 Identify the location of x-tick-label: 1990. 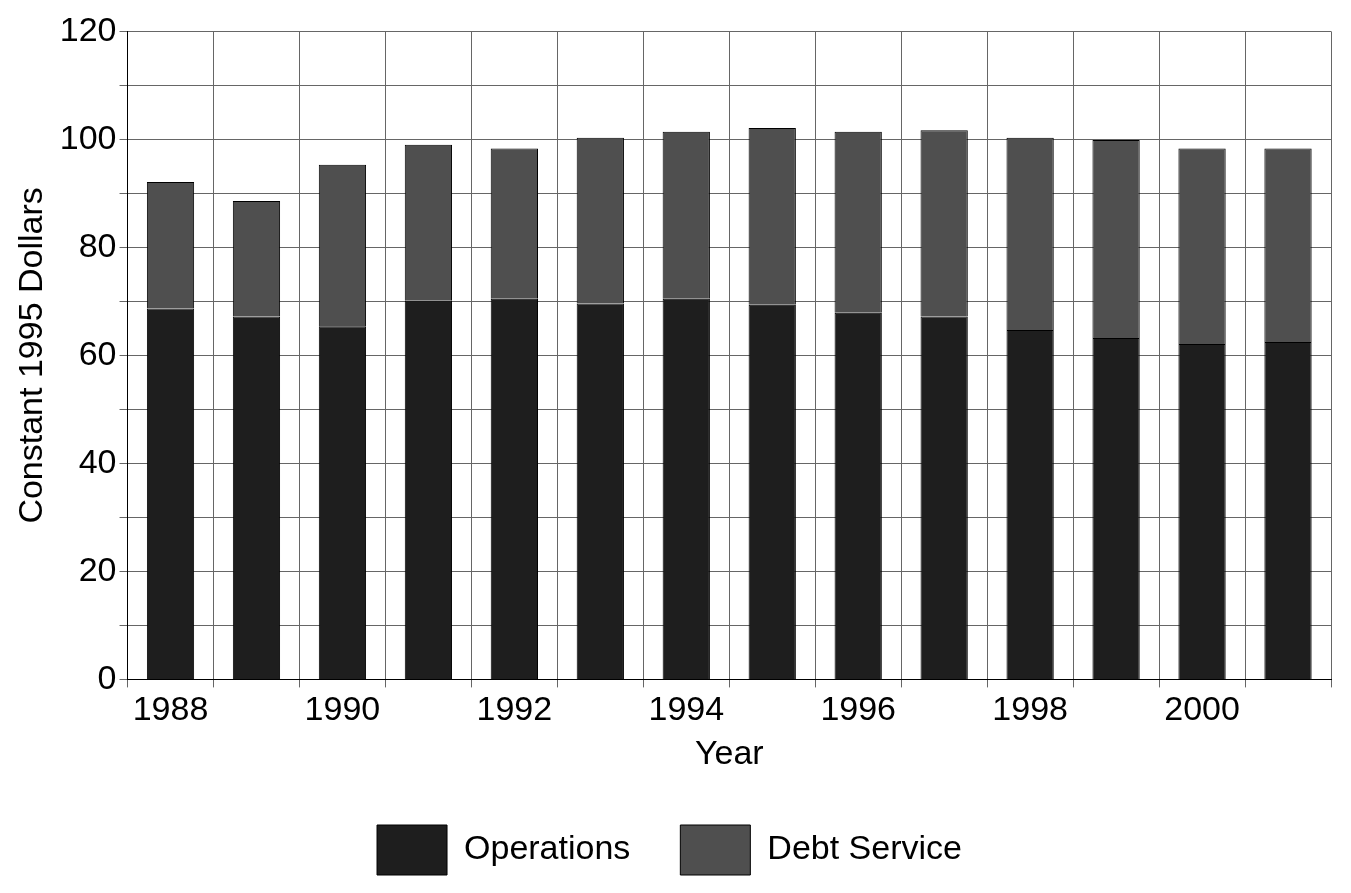
(342, 708).